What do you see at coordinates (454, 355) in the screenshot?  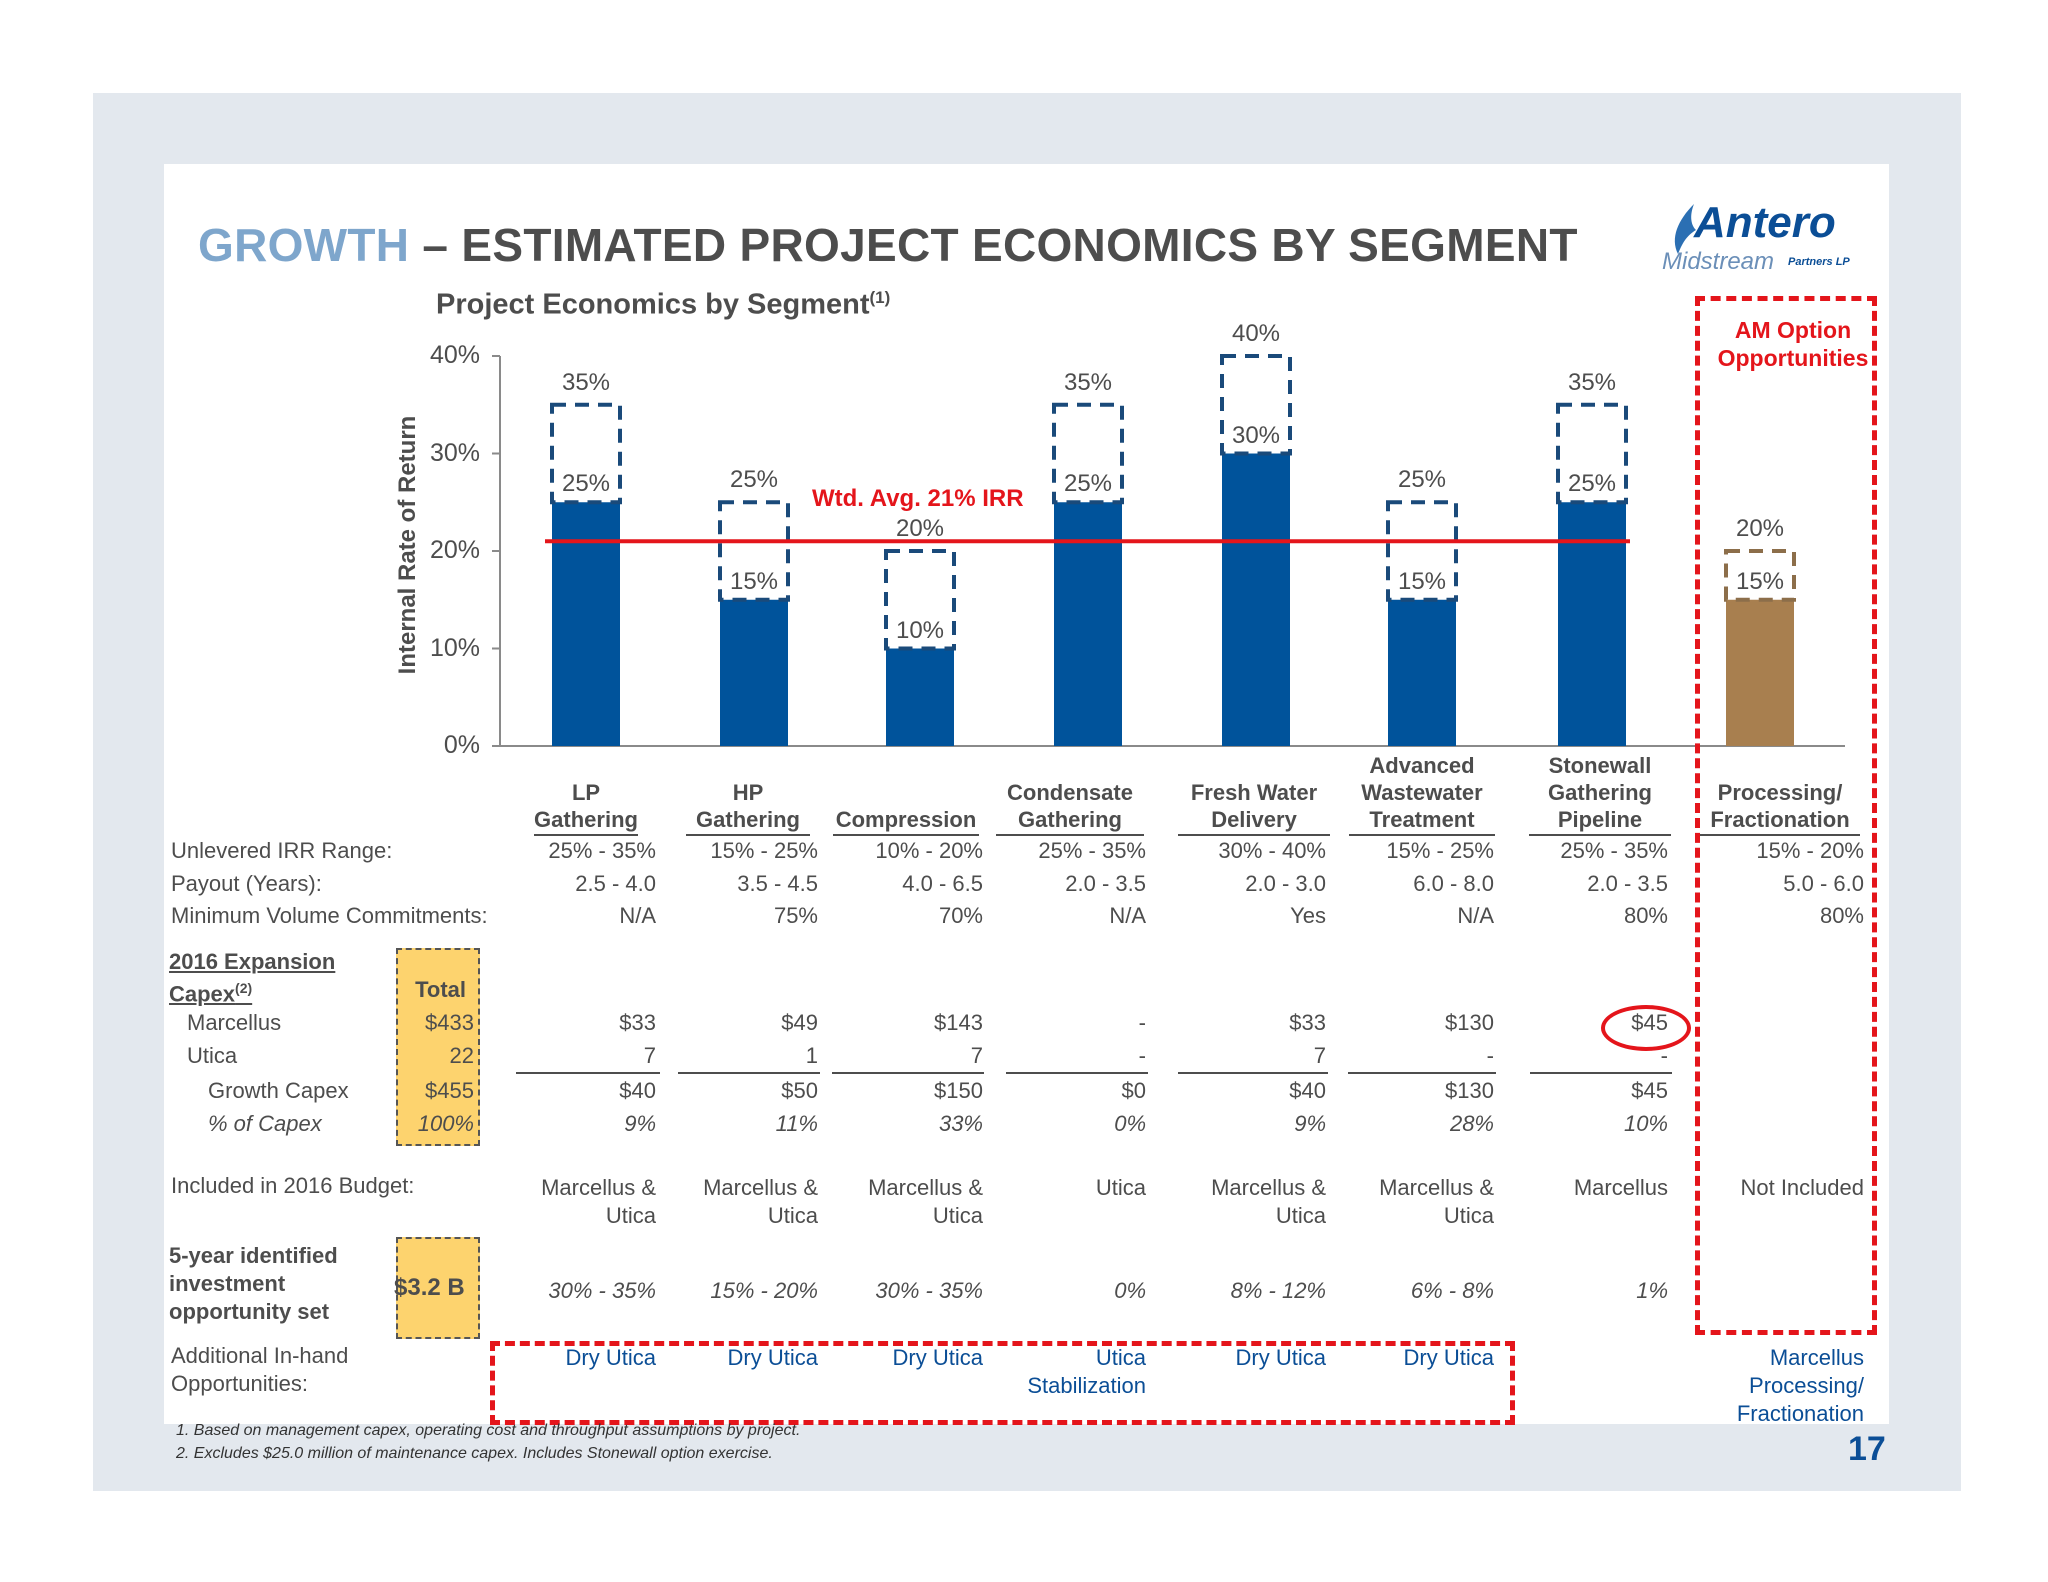 I see `y-tick-label-4: 40%` at bounding box center [454, 355].